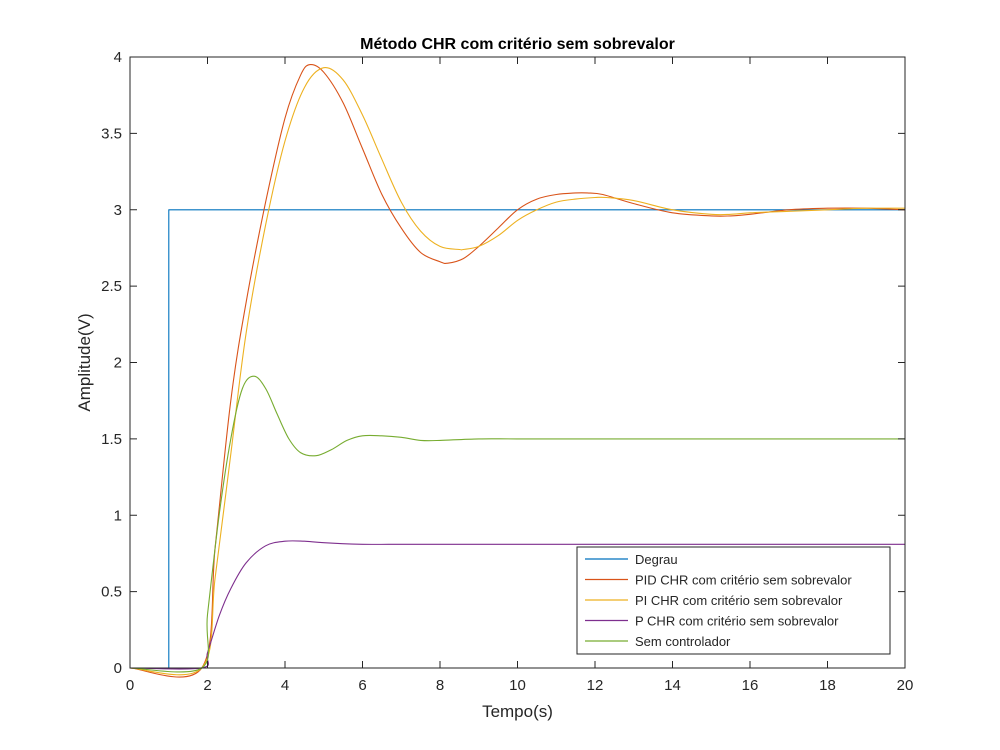  Describe the element at coordinates (111, 592) in the screenshot. I see `y-tick-label: 0.5` at that location.